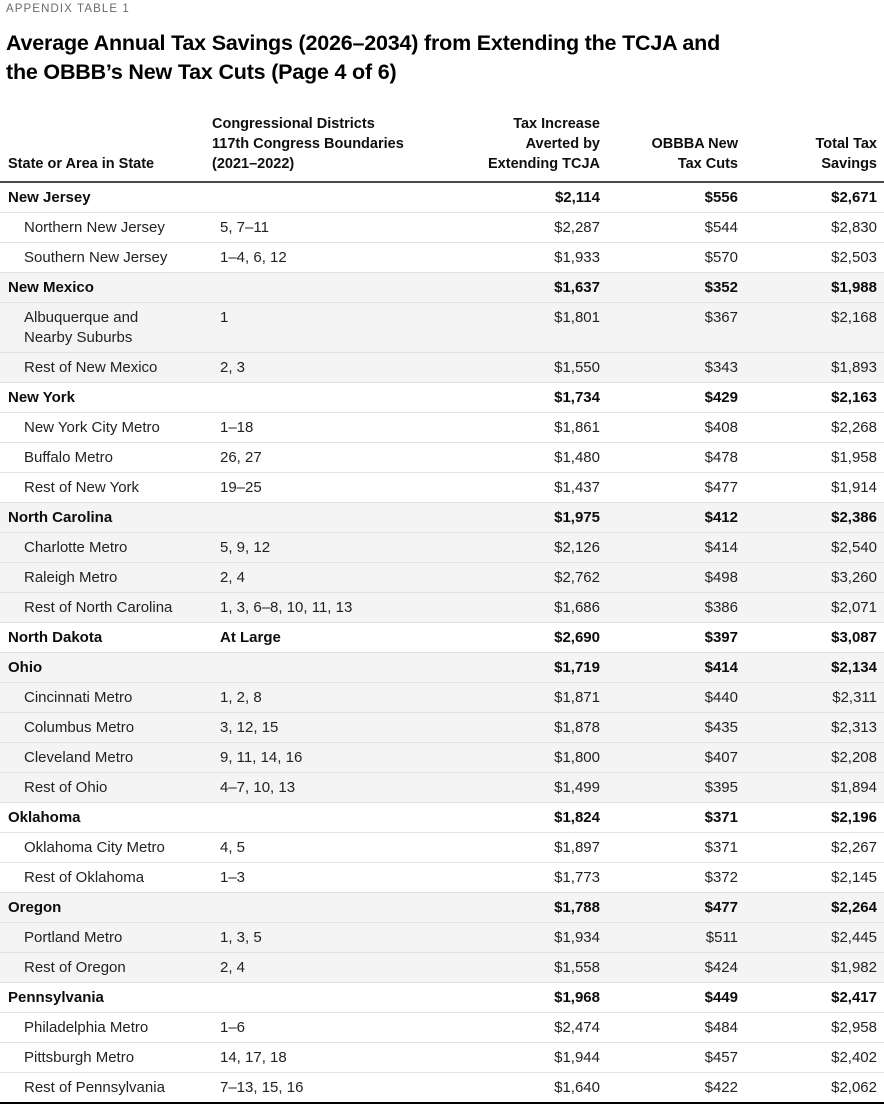  I want to click on total-value-cell: $2,311, so click(811, 697).